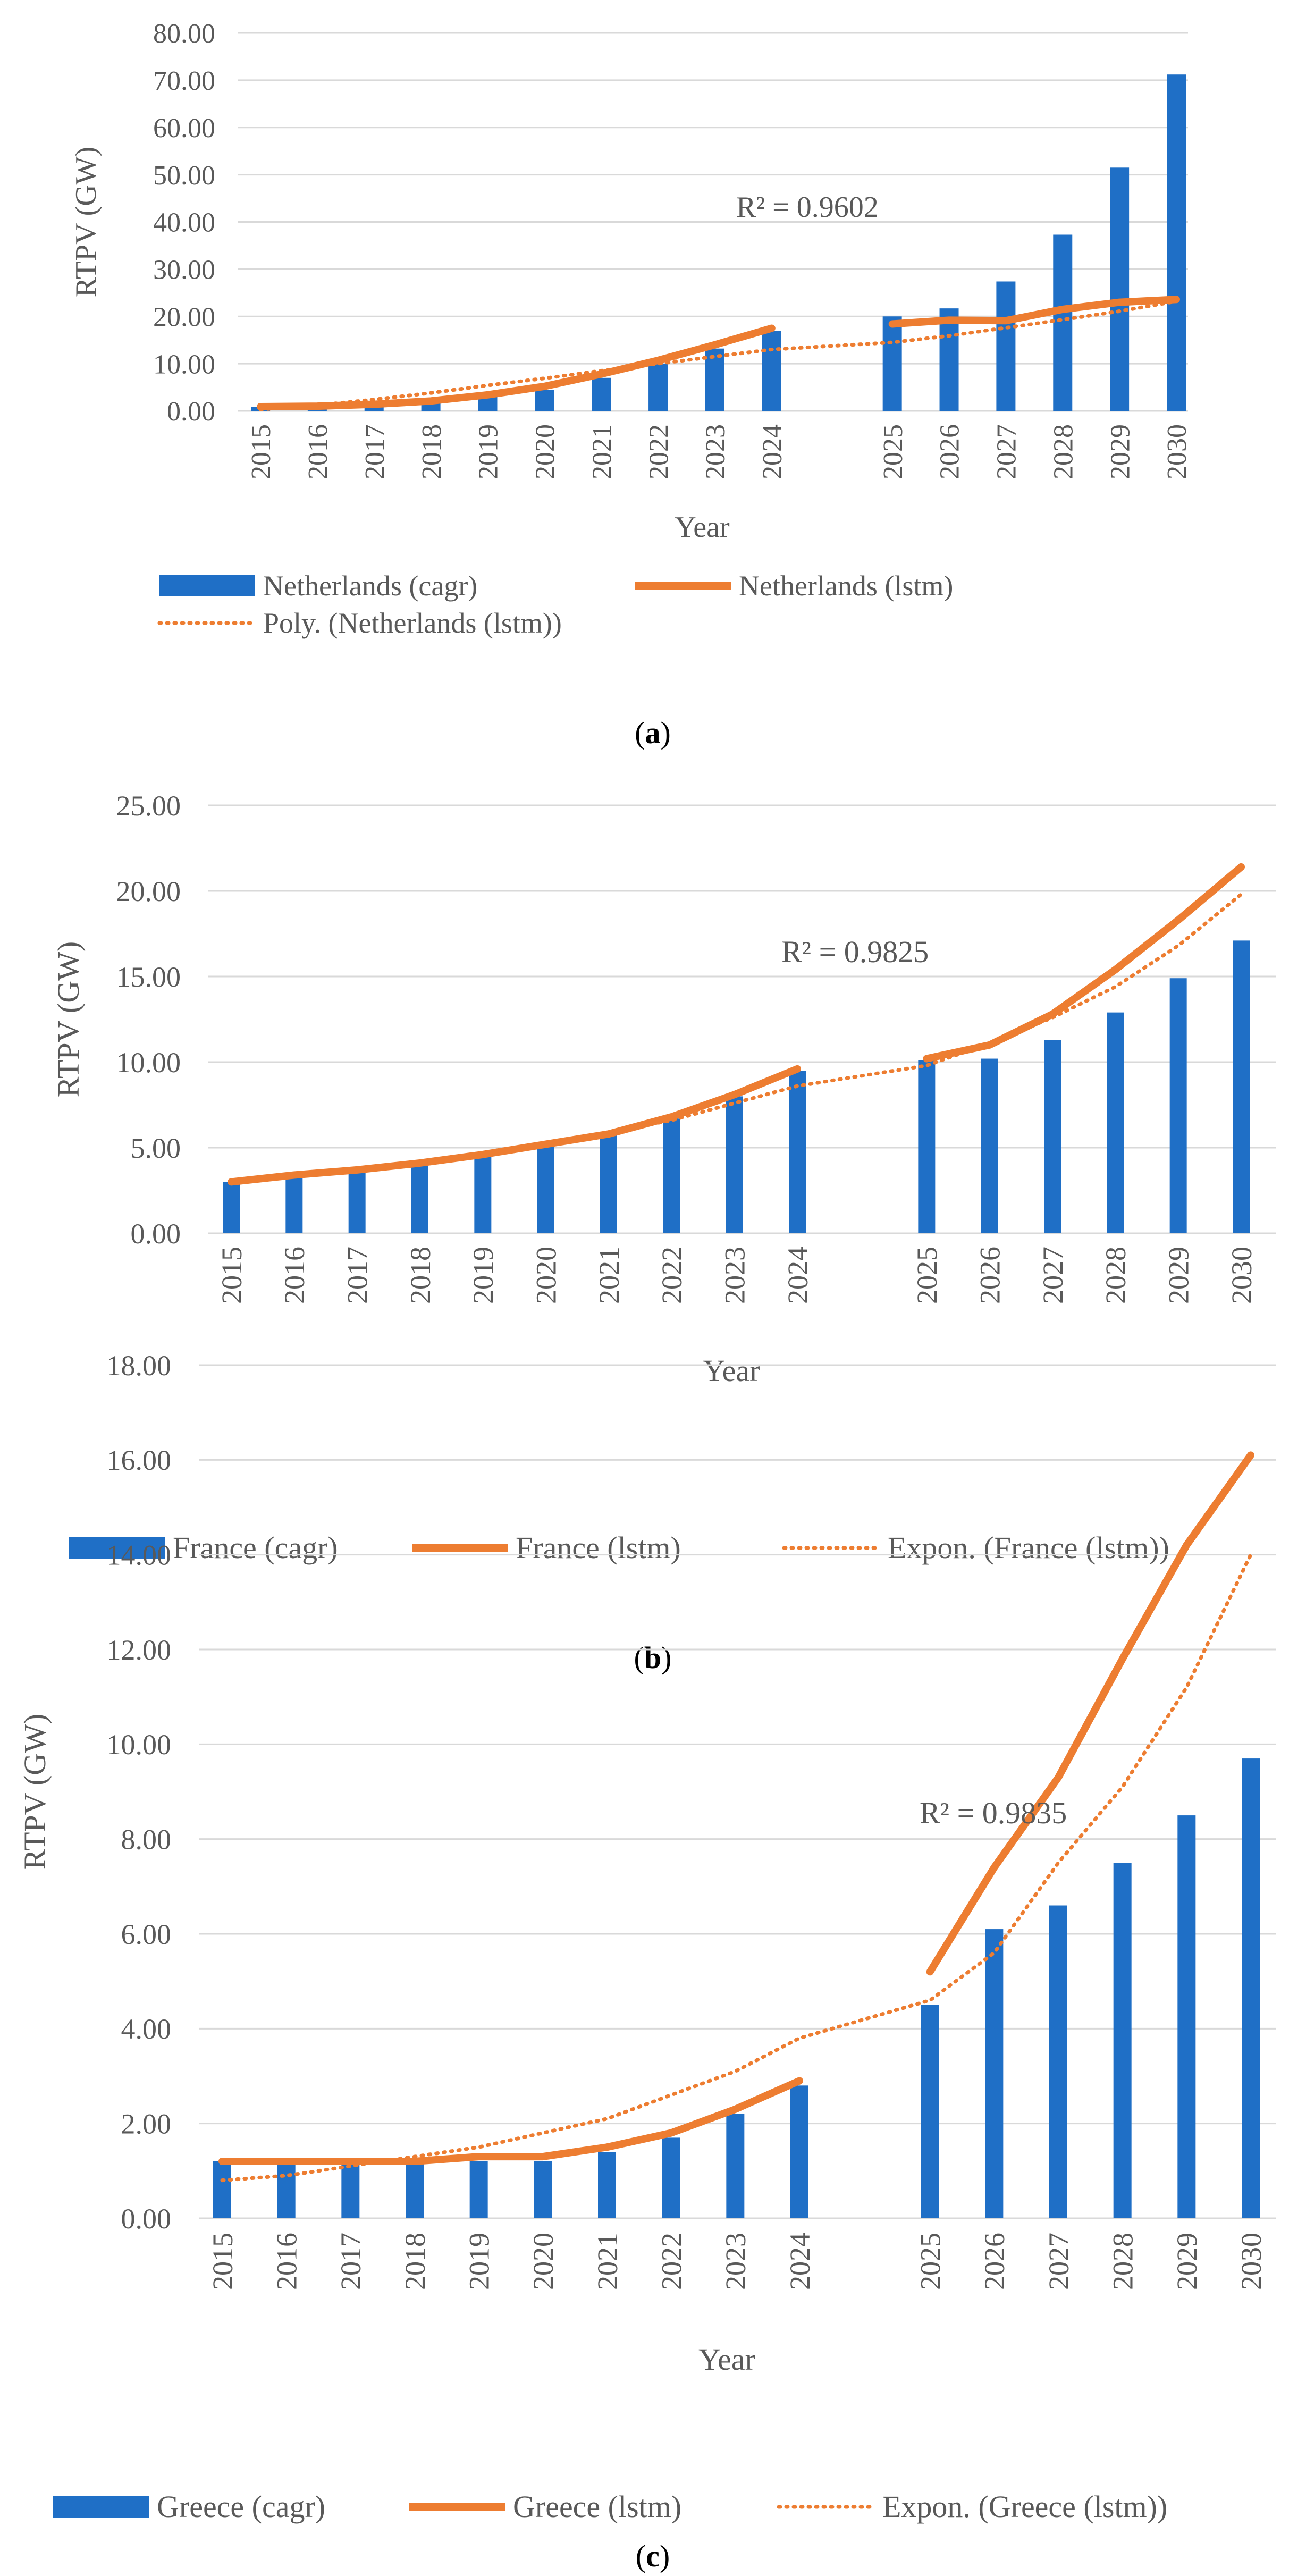 The width and height of the screenshot is (1306, 2576). I want to click on caption-letter: b, so click(652, 1657).